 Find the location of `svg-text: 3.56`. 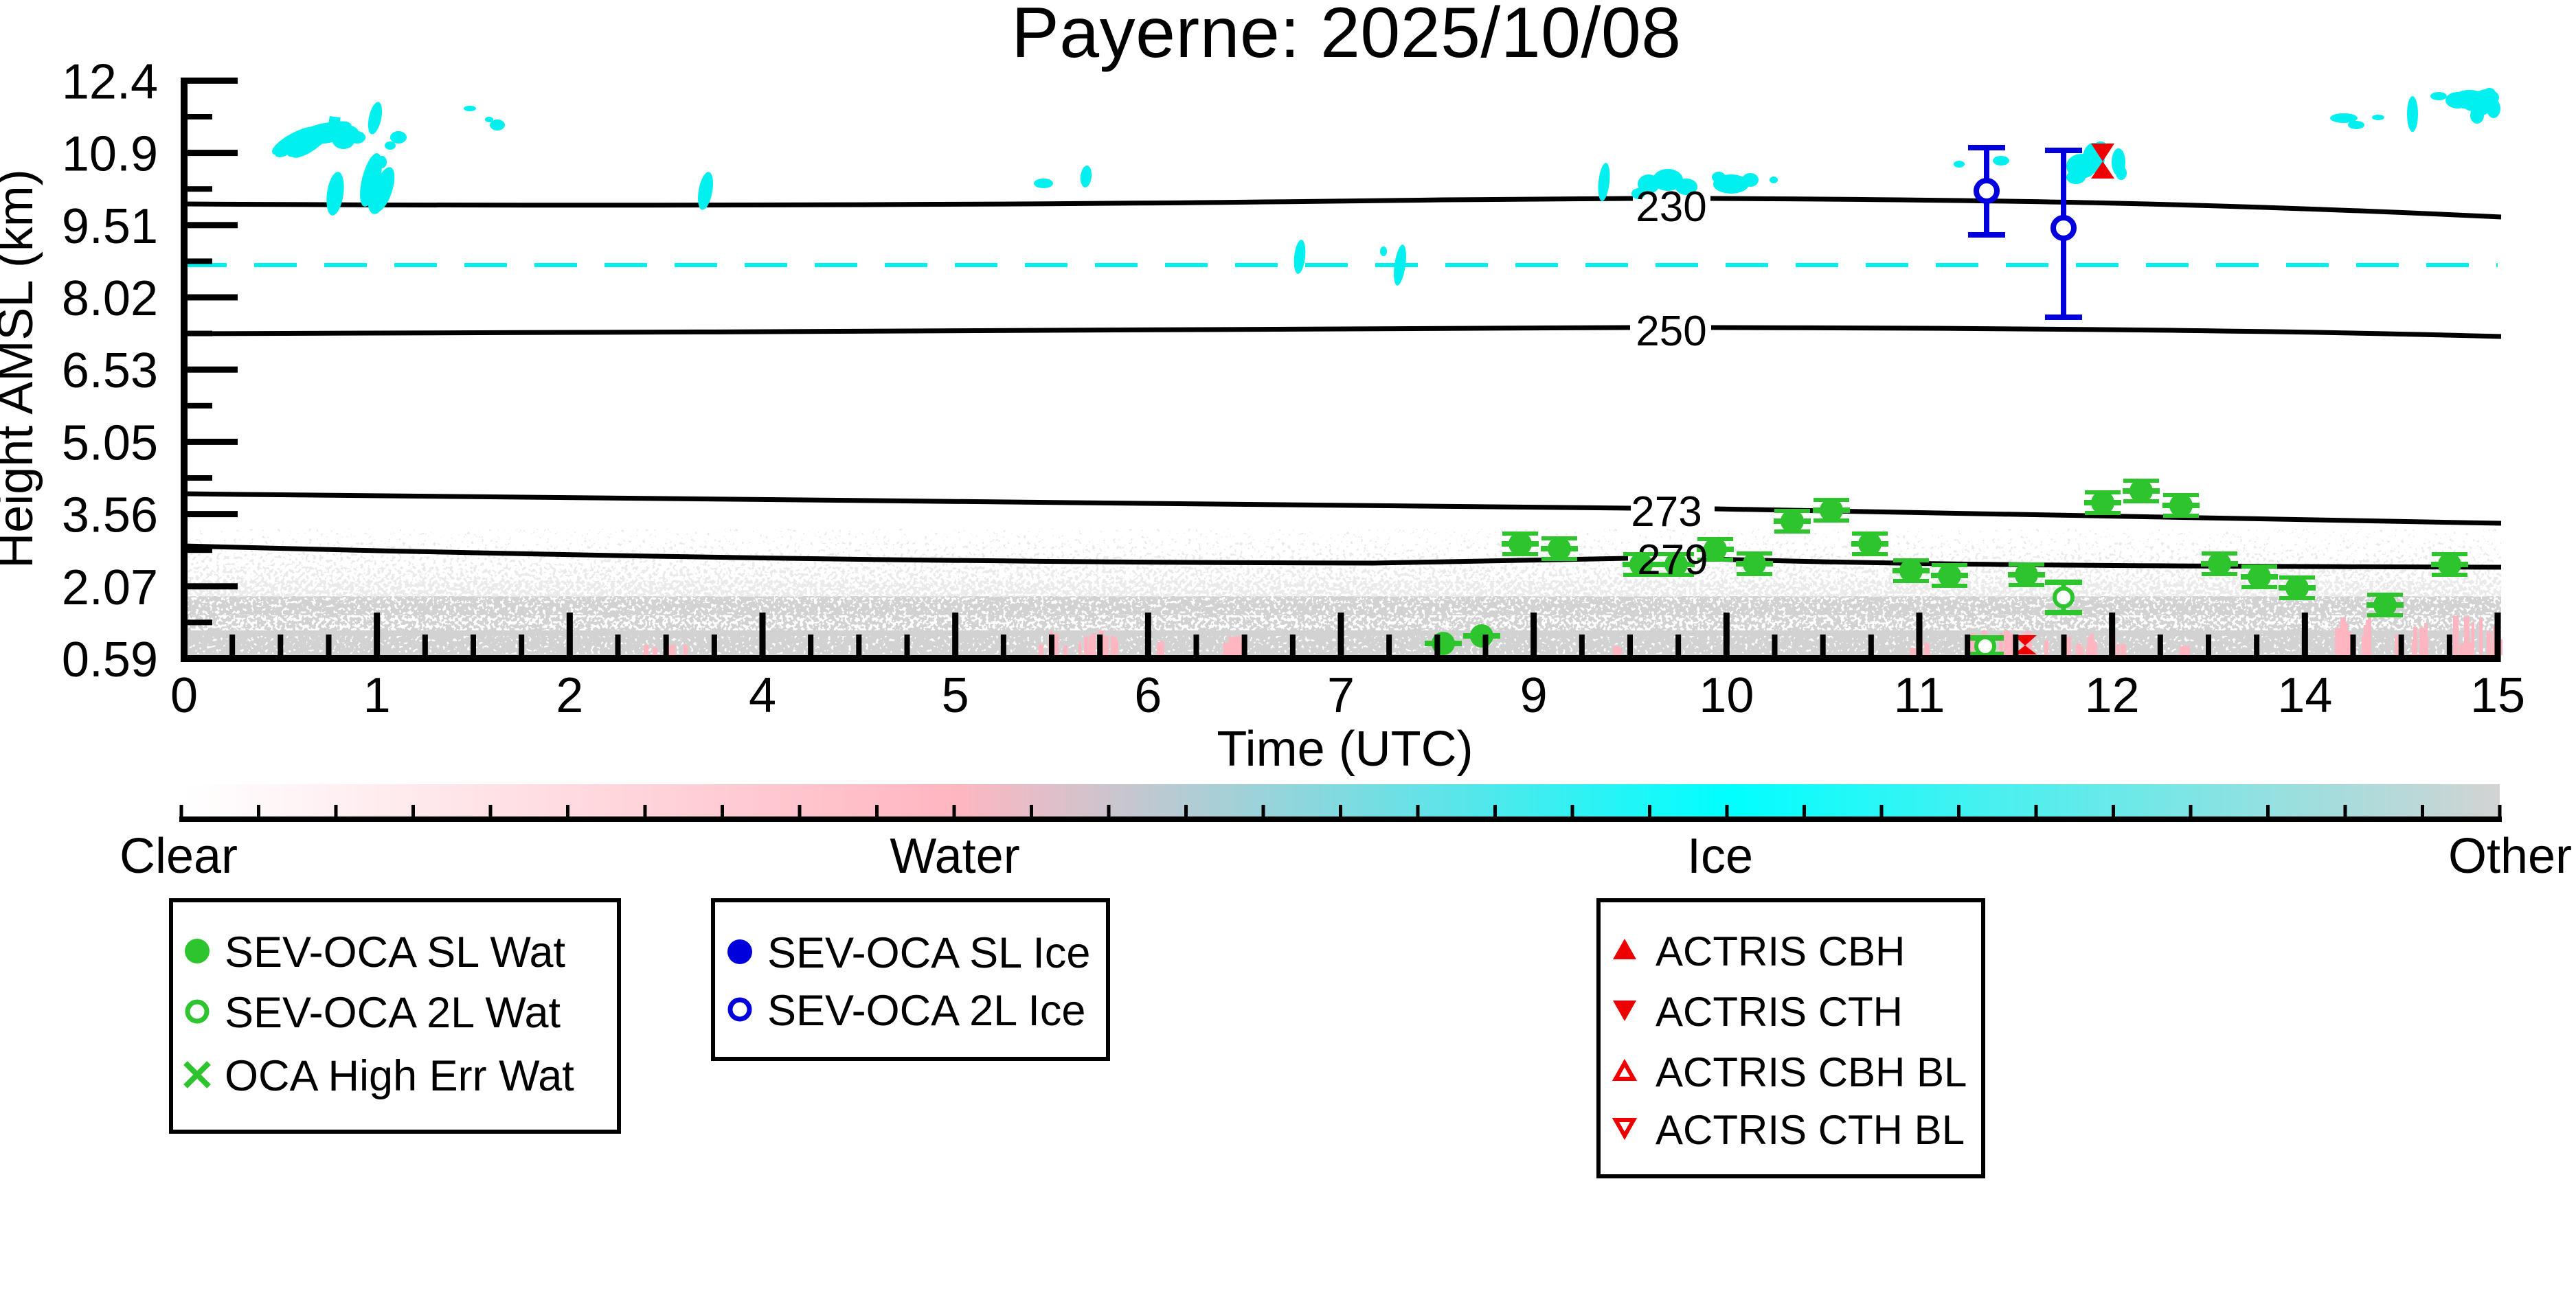

svg-text: 3.56 is located at coordinates (110, 516).